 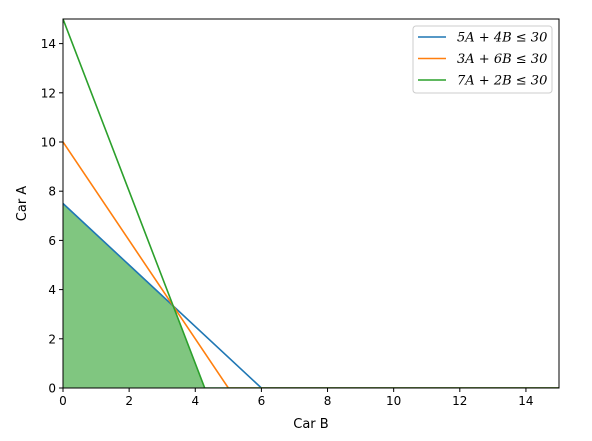 I want to click on legend-entry-2: 3A + 6B ≤ 30, so click(x=502, y=59).